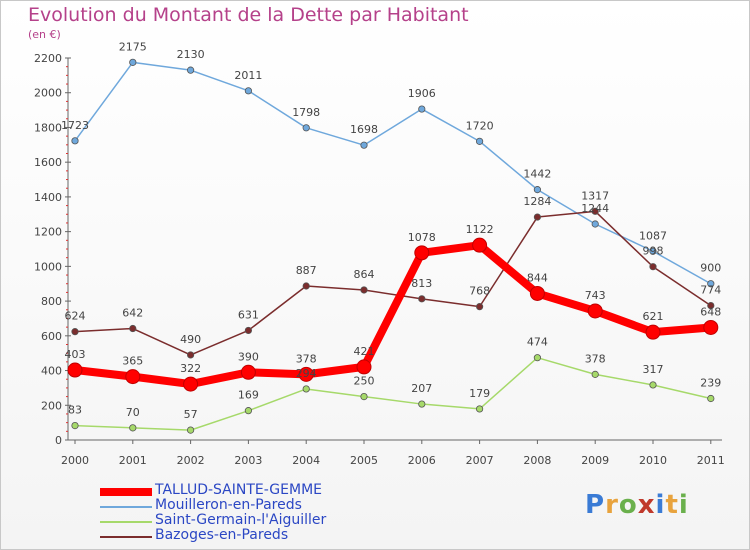 Image resolution: width=750 pixels, height=550 pixels. What do you see at coordinates (537, 174) in the screenshot?
I see `data-label: 1442` at bounding box center [537, 174].